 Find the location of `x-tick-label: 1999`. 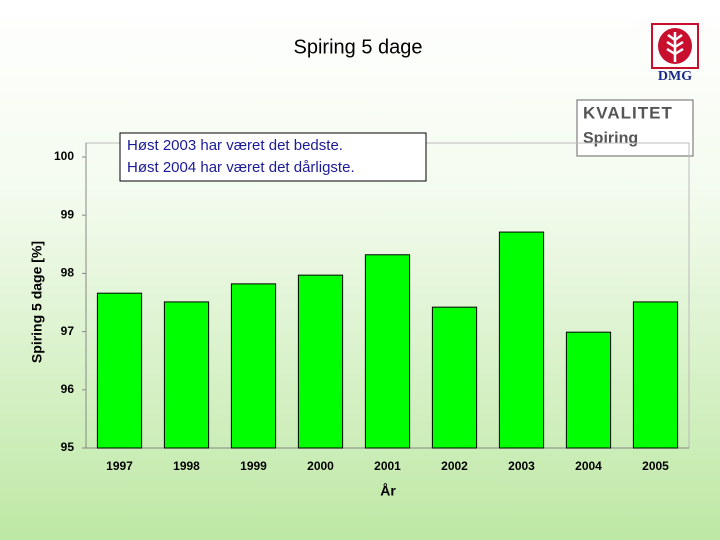

x-tick-label: 1999 is located at coordinates (253, 466).